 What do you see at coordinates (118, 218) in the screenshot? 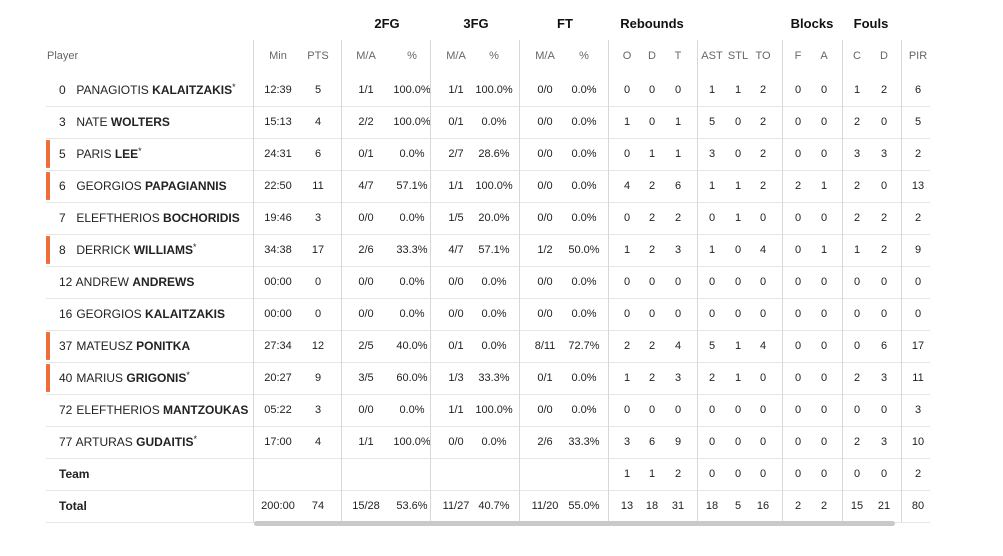
I see `player-first-name: ELEFTHERIOS` at bounding box center [118, 218].